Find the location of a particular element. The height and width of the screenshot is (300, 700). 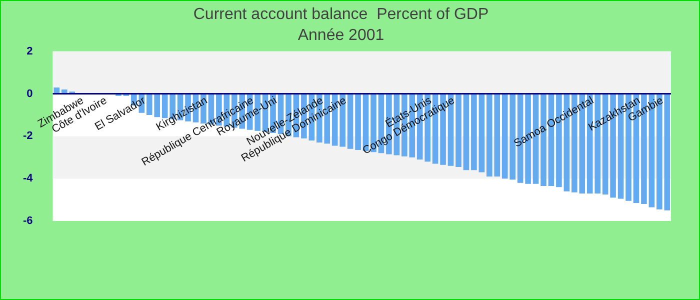

y-tick-label: -4 is located at coordinates (28, 178).